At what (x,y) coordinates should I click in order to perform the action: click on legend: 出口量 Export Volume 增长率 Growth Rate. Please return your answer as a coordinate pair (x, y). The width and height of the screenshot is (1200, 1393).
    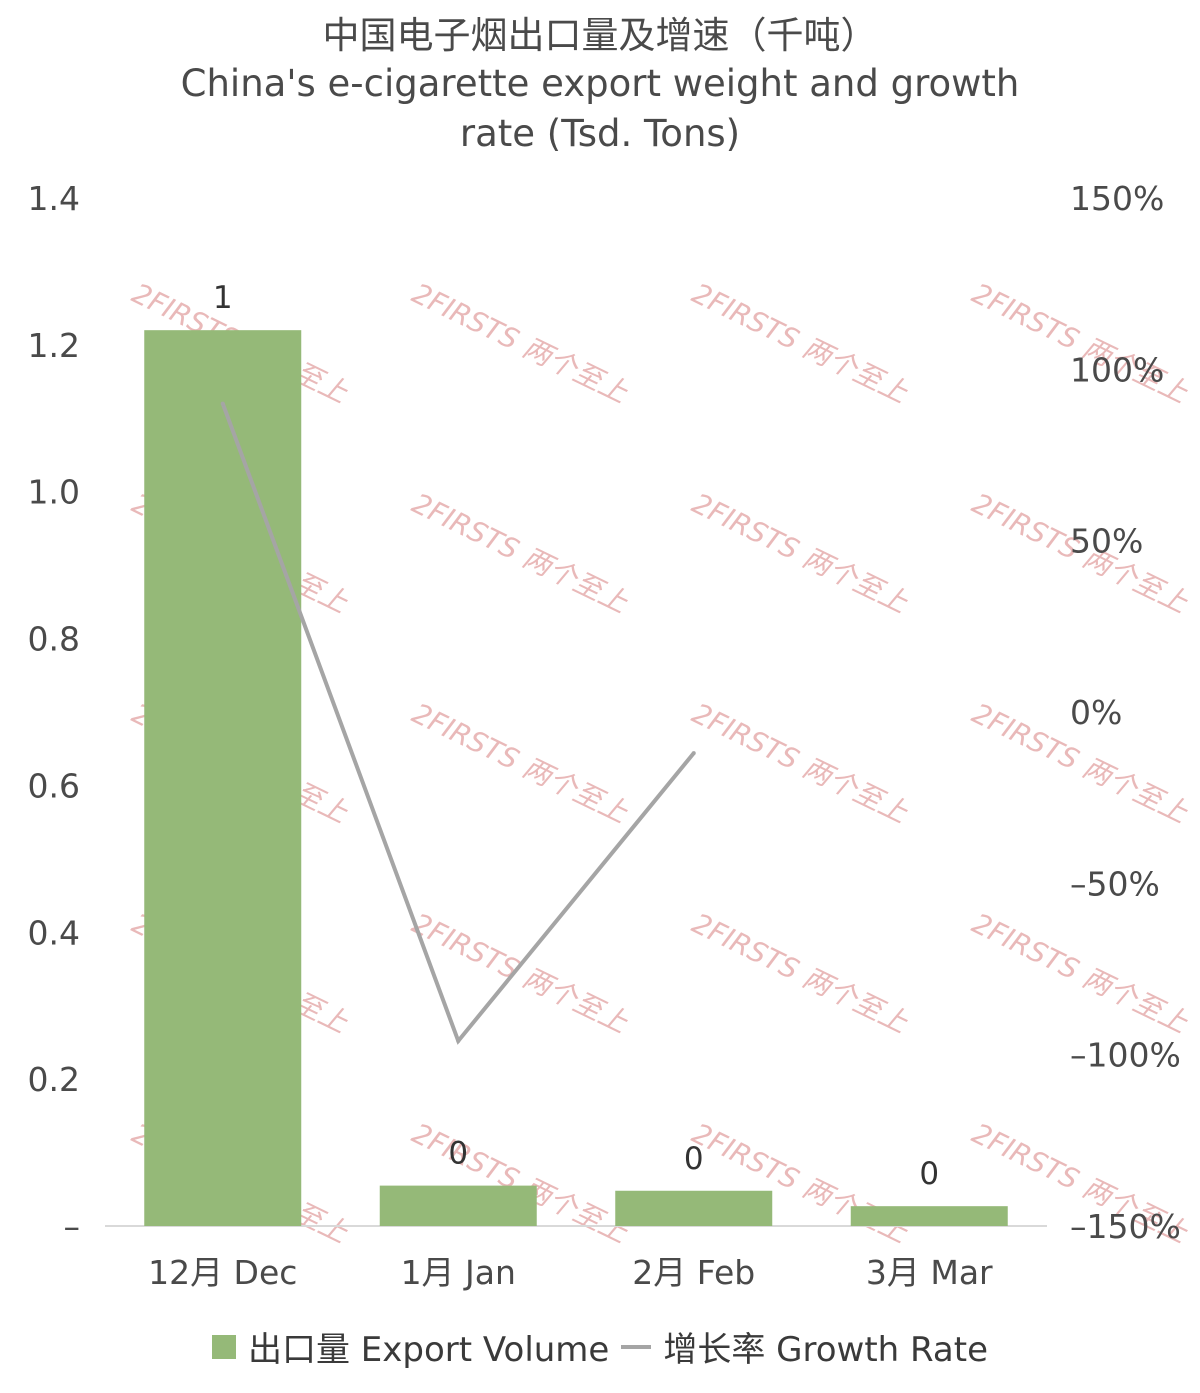
    Looking at the image, I should click on (600, 1346).